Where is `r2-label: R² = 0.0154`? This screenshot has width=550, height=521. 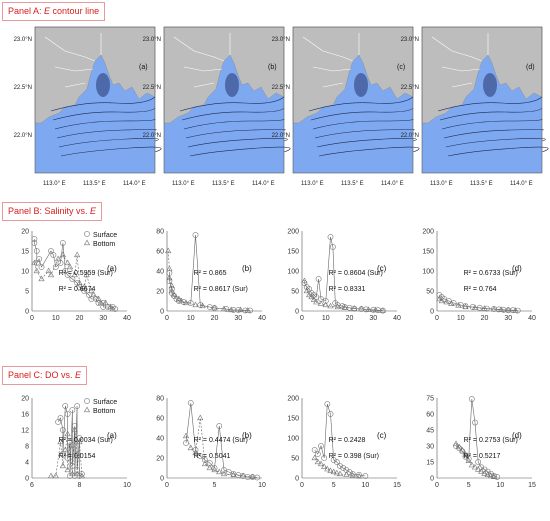 r2-label: R² = 0.0154 is located at coordinates (77, 456).